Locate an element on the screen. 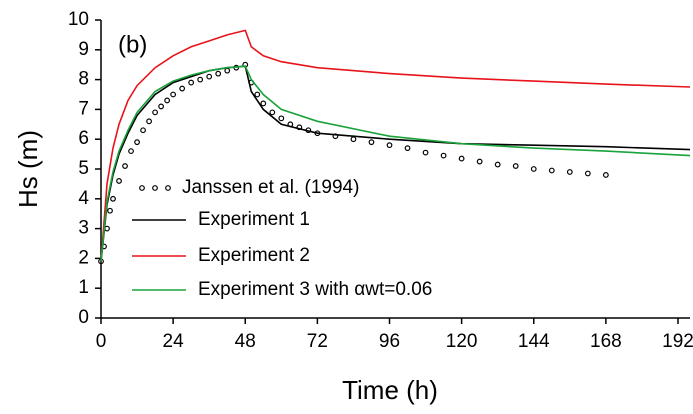 This screenshot has width=693, height=414. legend-label: Experiment 1 is located at coordinates (254, 219).